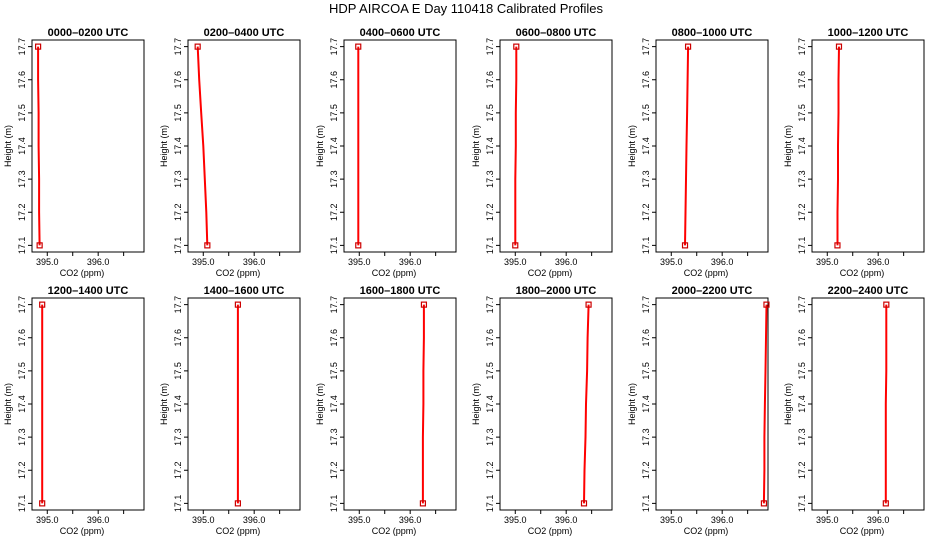 The image size is (936, 540). Describe the element at coordinates (400, 33) in the screenshot. I see `panel-title: 0400–0600 UTC` at that location.